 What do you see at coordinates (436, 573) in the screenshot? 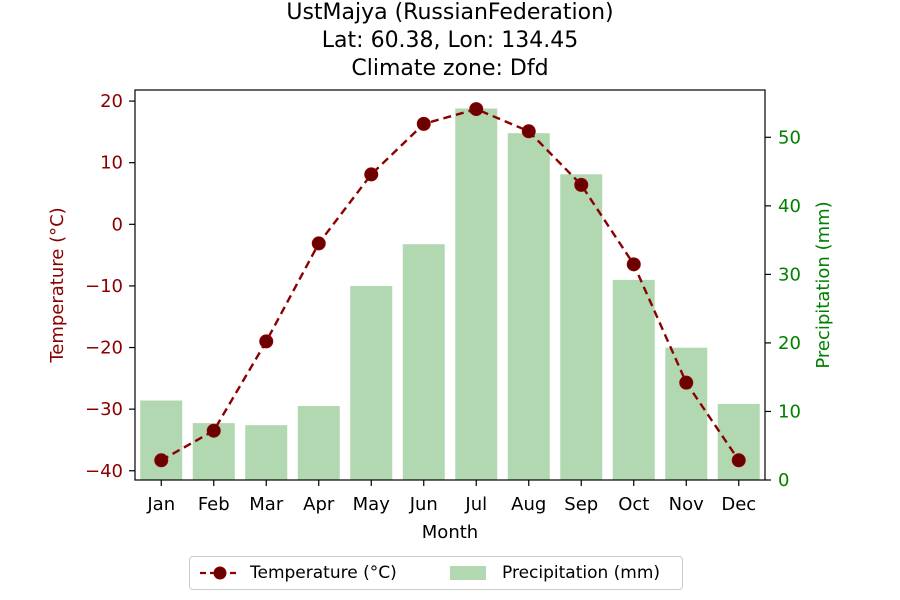
I see `chart-legend: Temperature (°C) Precipitation (mm)` at bounding box center [436, 573].